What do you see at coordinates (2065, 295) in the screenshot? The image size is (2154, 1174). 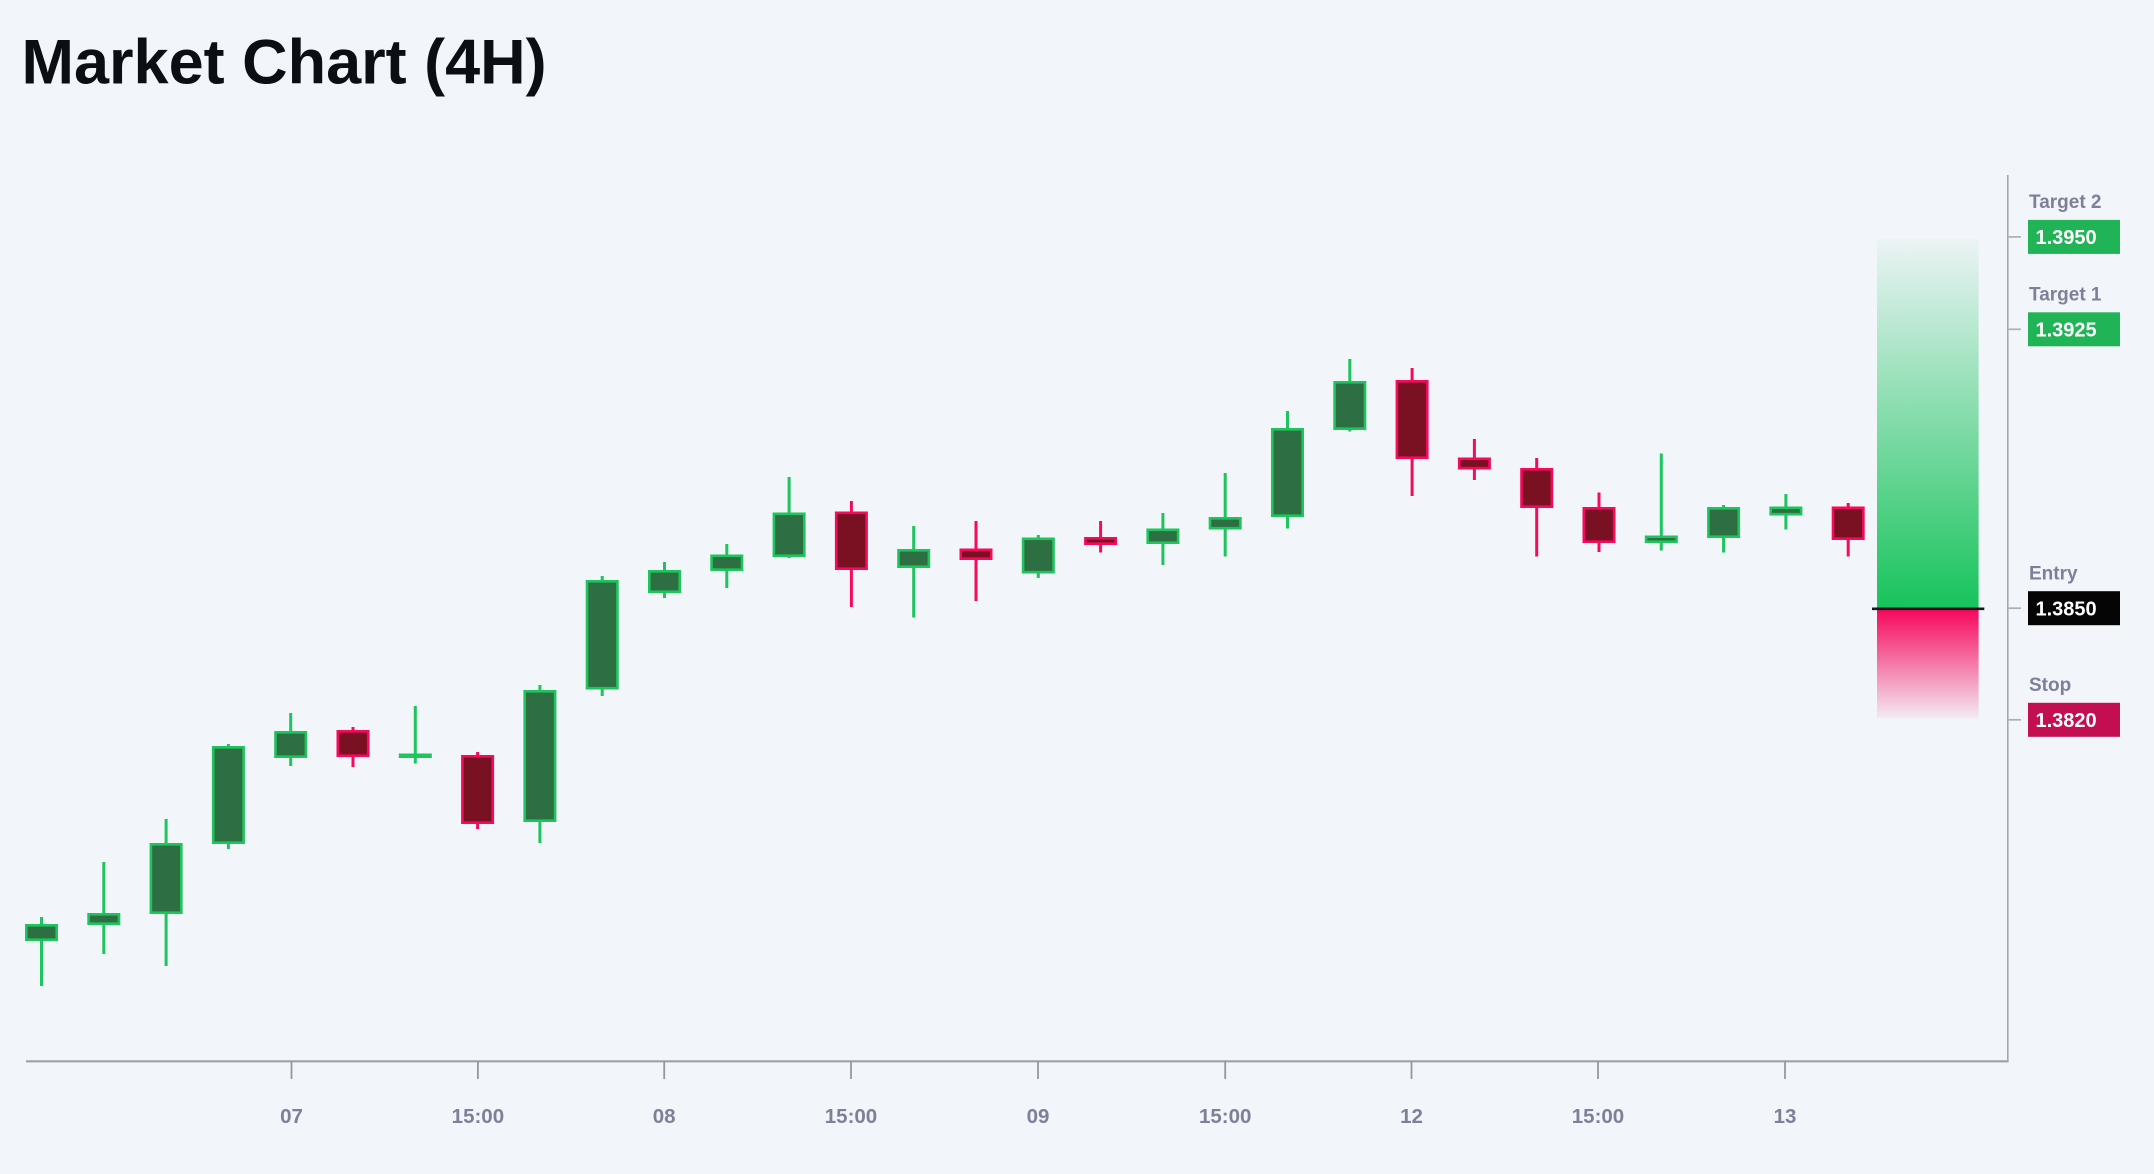 I see `svg-text: Target 1` at bounding box center [2065, 295].